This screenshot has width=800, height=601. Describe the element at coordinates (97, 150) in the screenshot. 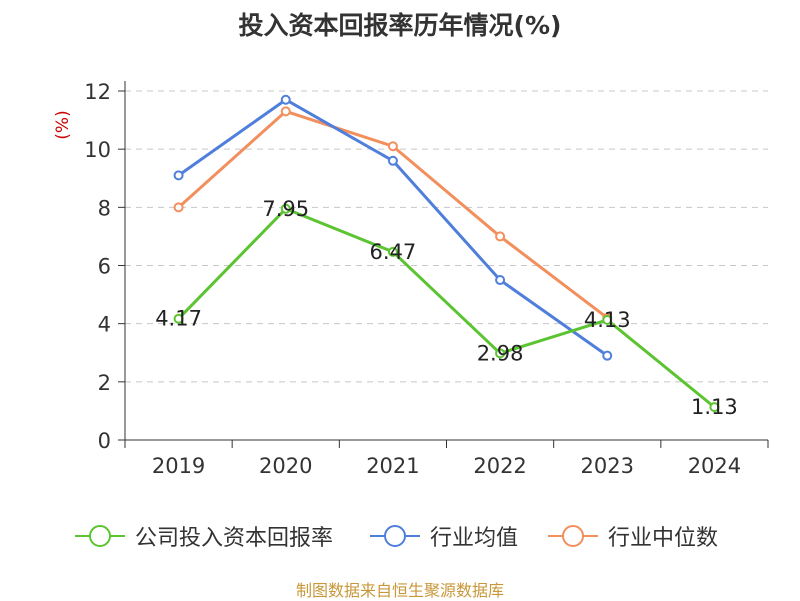

I see `y-tick-label: 10` at that location.